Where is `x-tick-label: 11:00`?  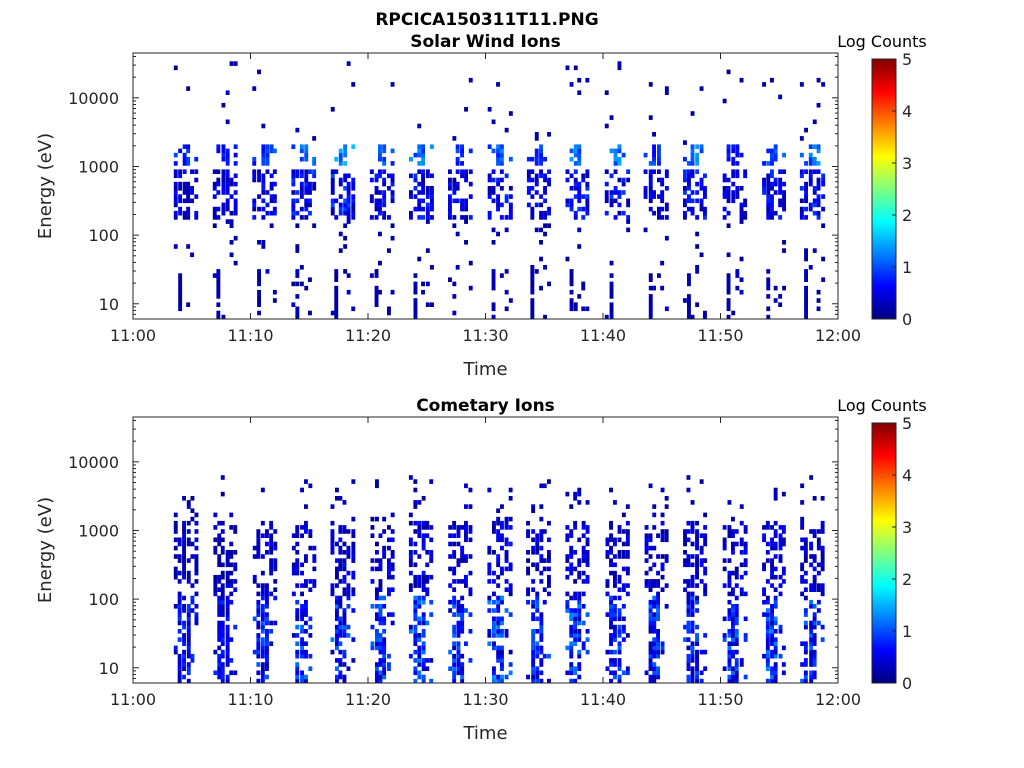
x-tick-label: 11:00 is located at coordinates (133, 699).